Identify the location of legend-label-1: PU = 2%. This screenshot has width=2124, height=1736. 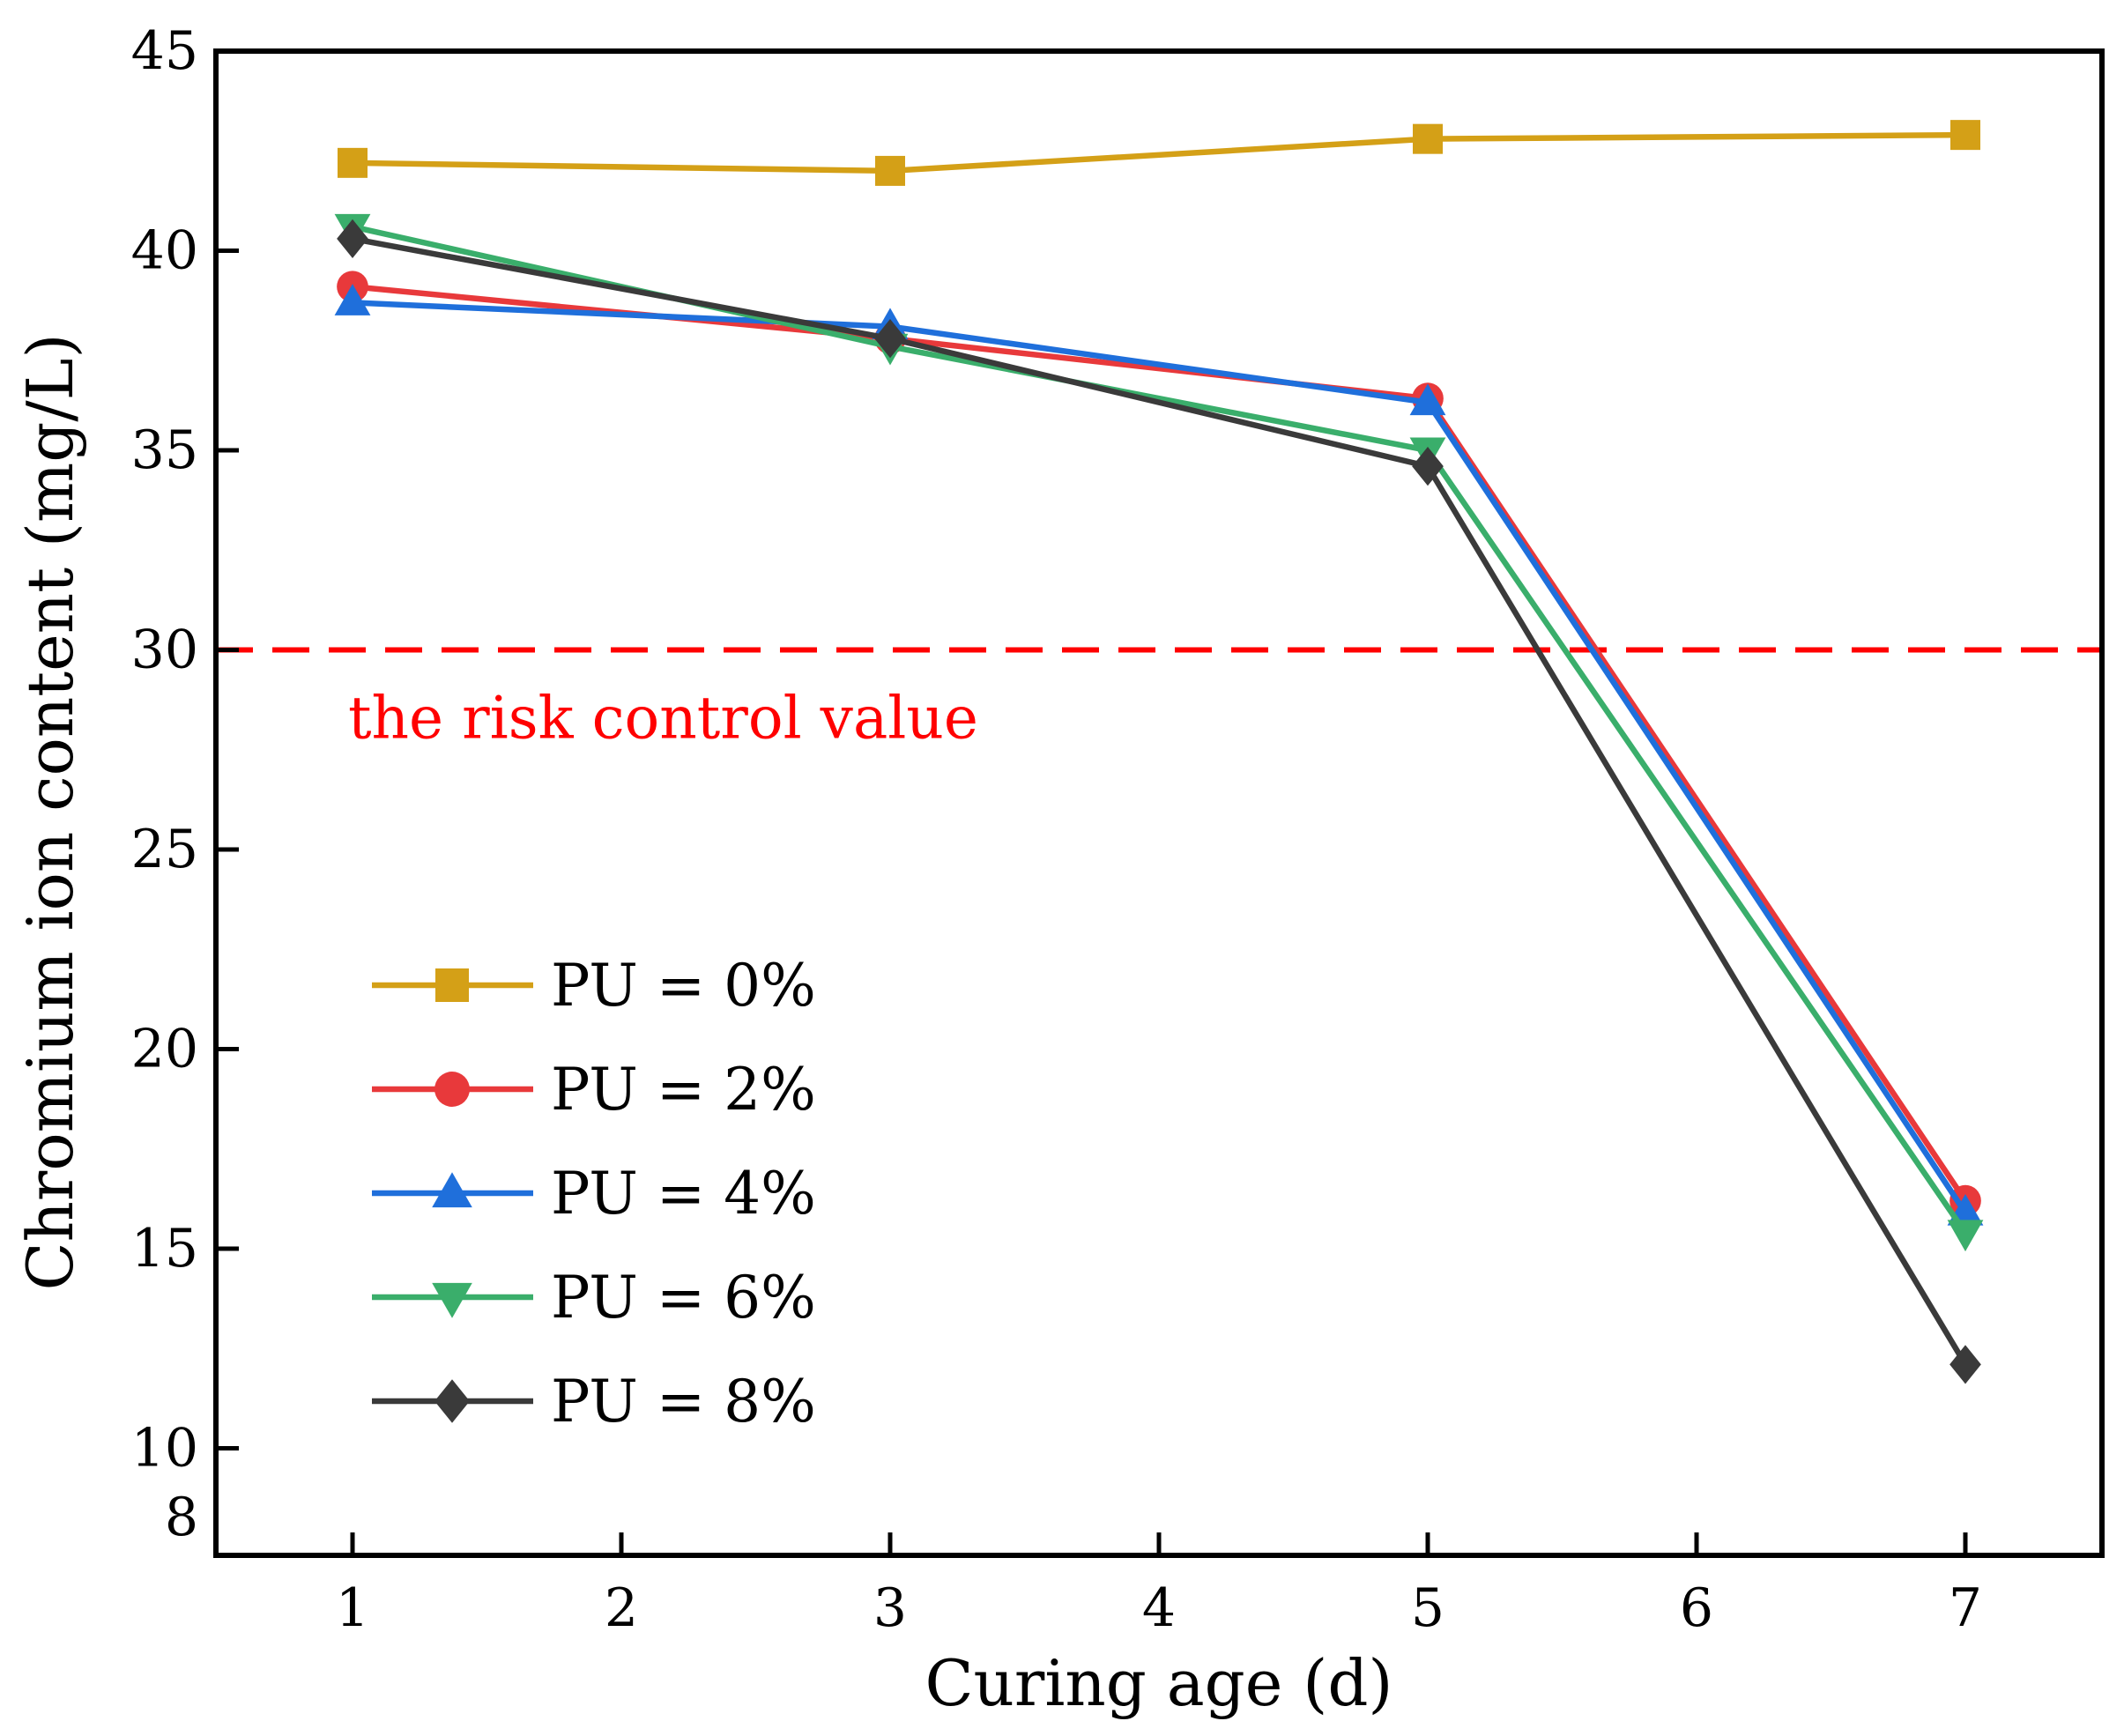
(683, 1090).